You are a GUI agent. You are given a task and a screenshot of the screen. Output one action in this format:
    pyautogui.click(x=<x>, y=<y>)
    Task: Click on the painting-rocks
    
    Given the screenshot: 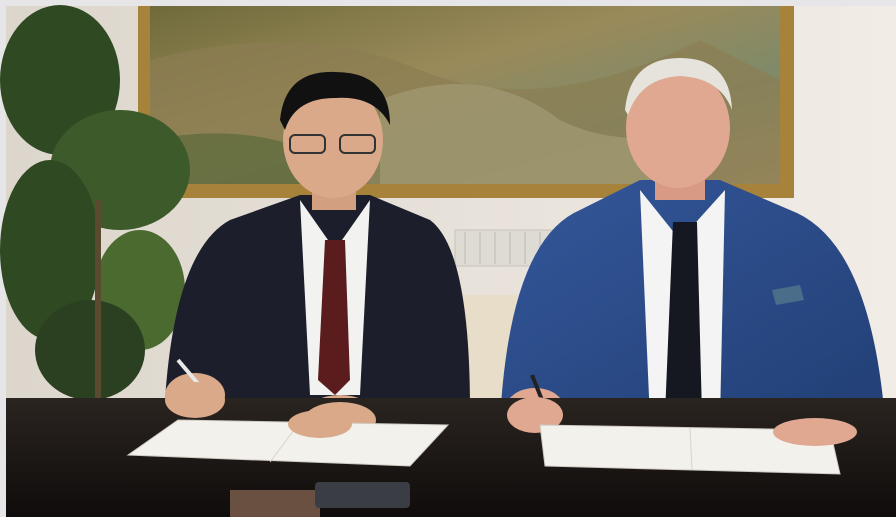 What is the action you would take?
    pyautogui.click(x=540, y=134)
    